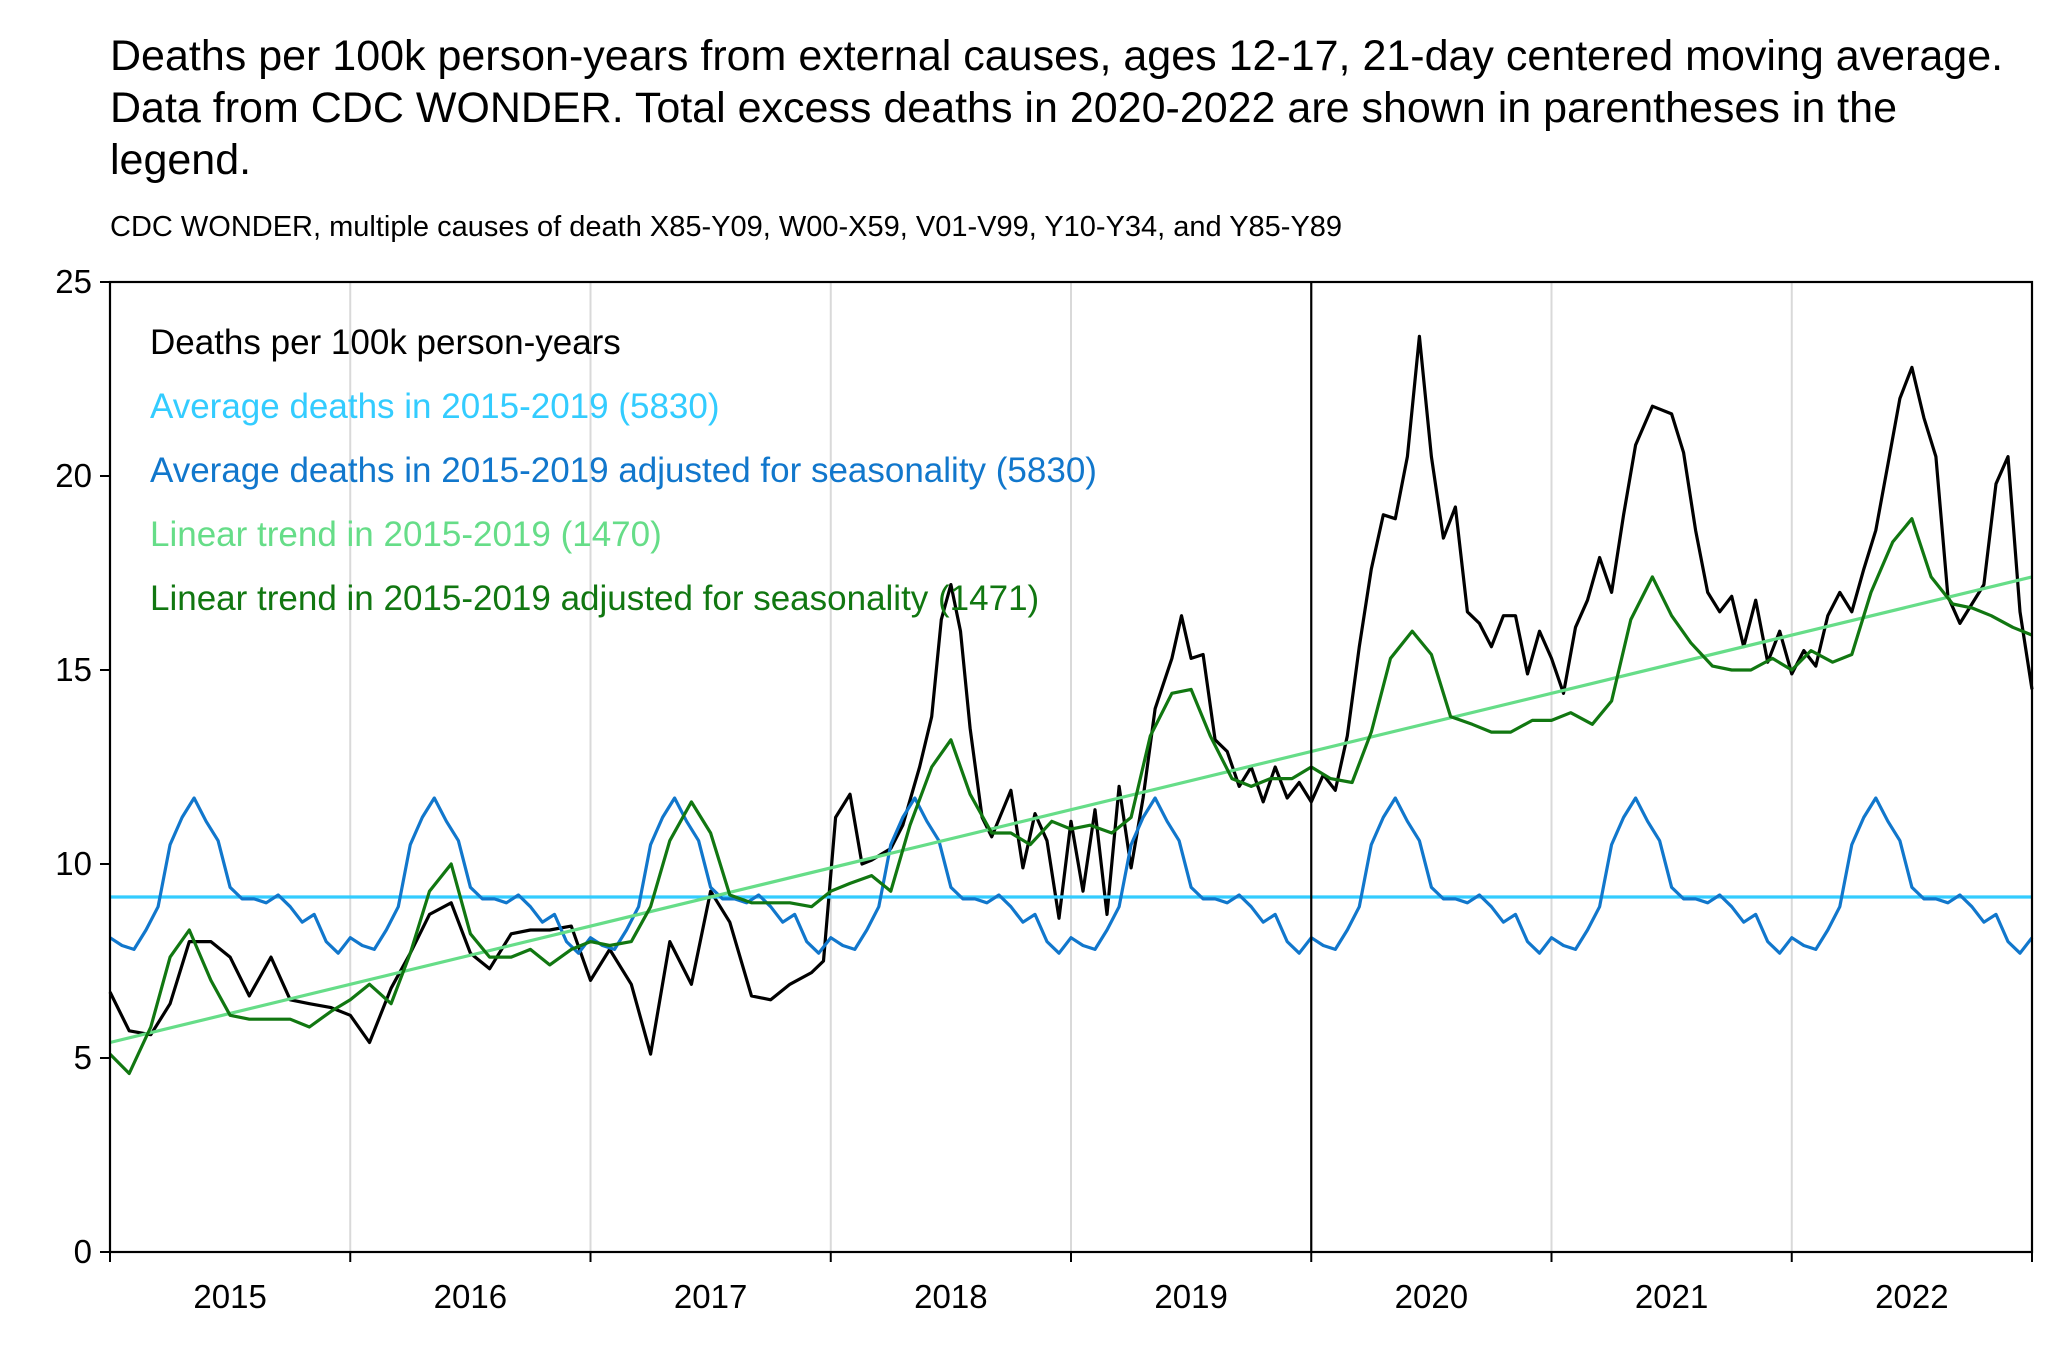 The height and width of the screenshot is (1350, 2070). What do you see at coordinates (1911, 1296) in the screenshot?
I see `x-tick-label: 2022` at bounding box center [1911, 1296].